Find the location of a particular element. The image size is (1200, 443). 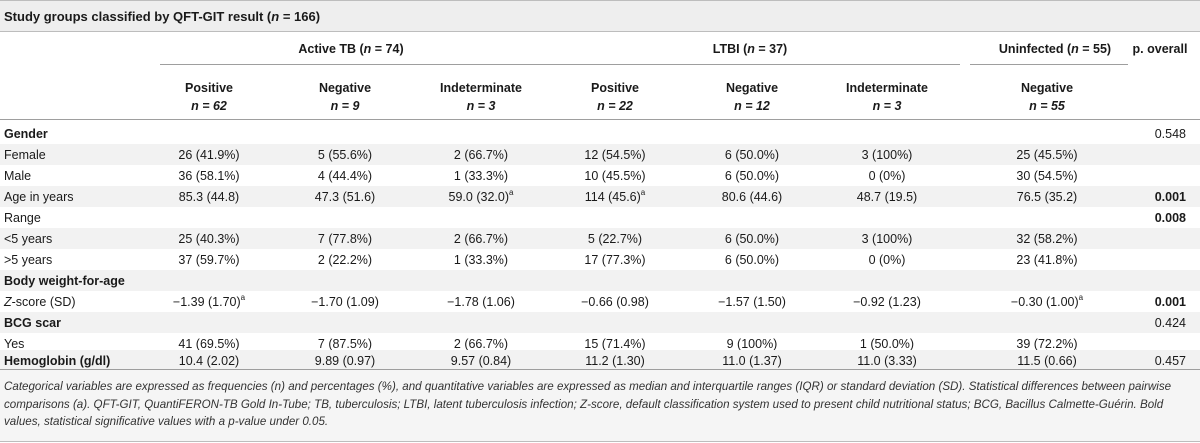

row-label: Hemoglobin (g/dl) is located at coordinates (57, 361).